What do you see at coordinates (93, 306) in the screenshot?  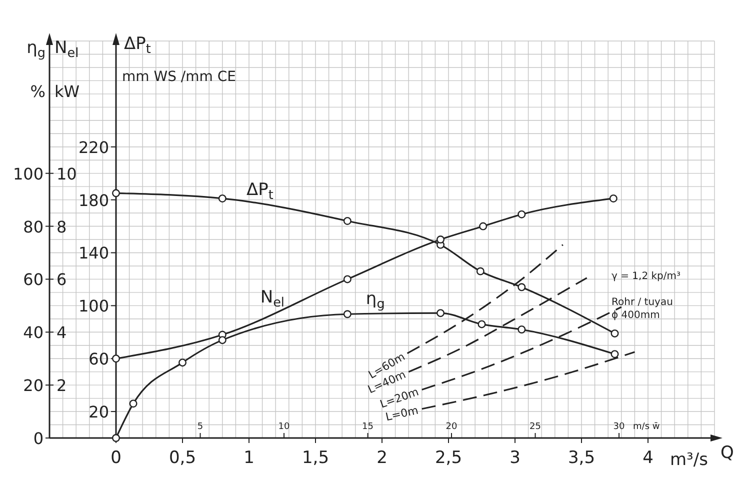 I see `y3-tick-label: 100` at bounding box center [93, 306].